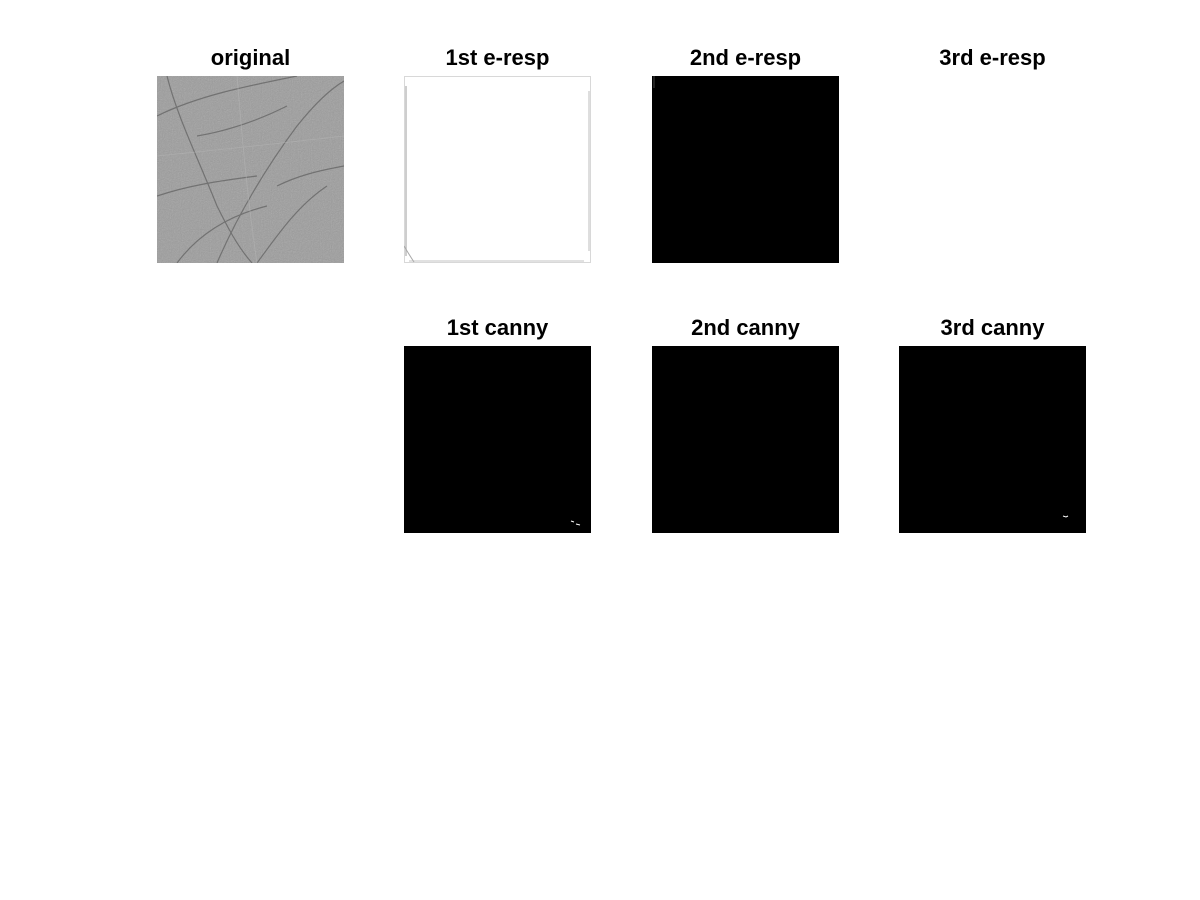 The image size is (1200, 900). What do you see at coordinates (745, 327) in the screenshot?
I see `panel-title-2nd-canny: 2nd canny` at bounding box center [745, 327].